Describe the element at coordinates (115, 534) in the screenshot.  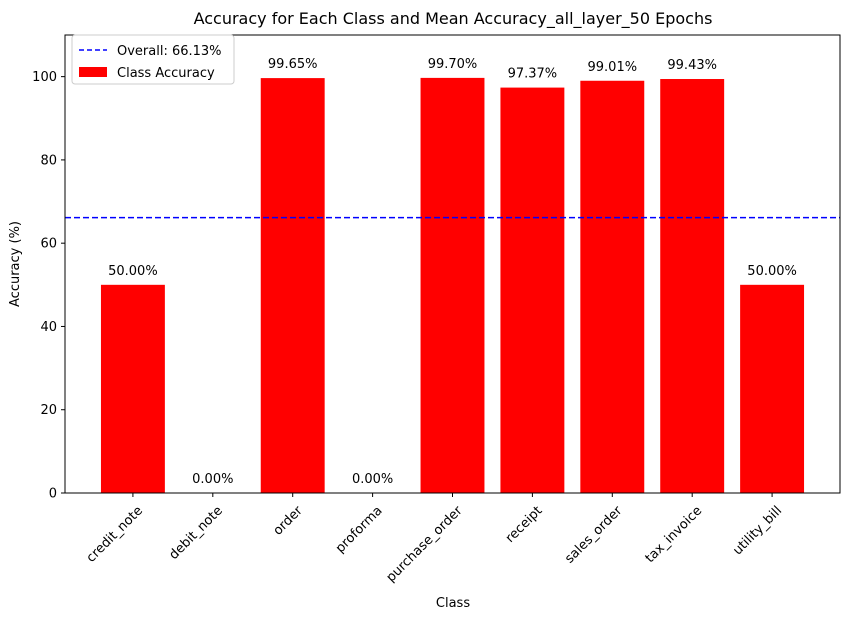
I see `x-tick-label-credit_note: credit_note` at that location.